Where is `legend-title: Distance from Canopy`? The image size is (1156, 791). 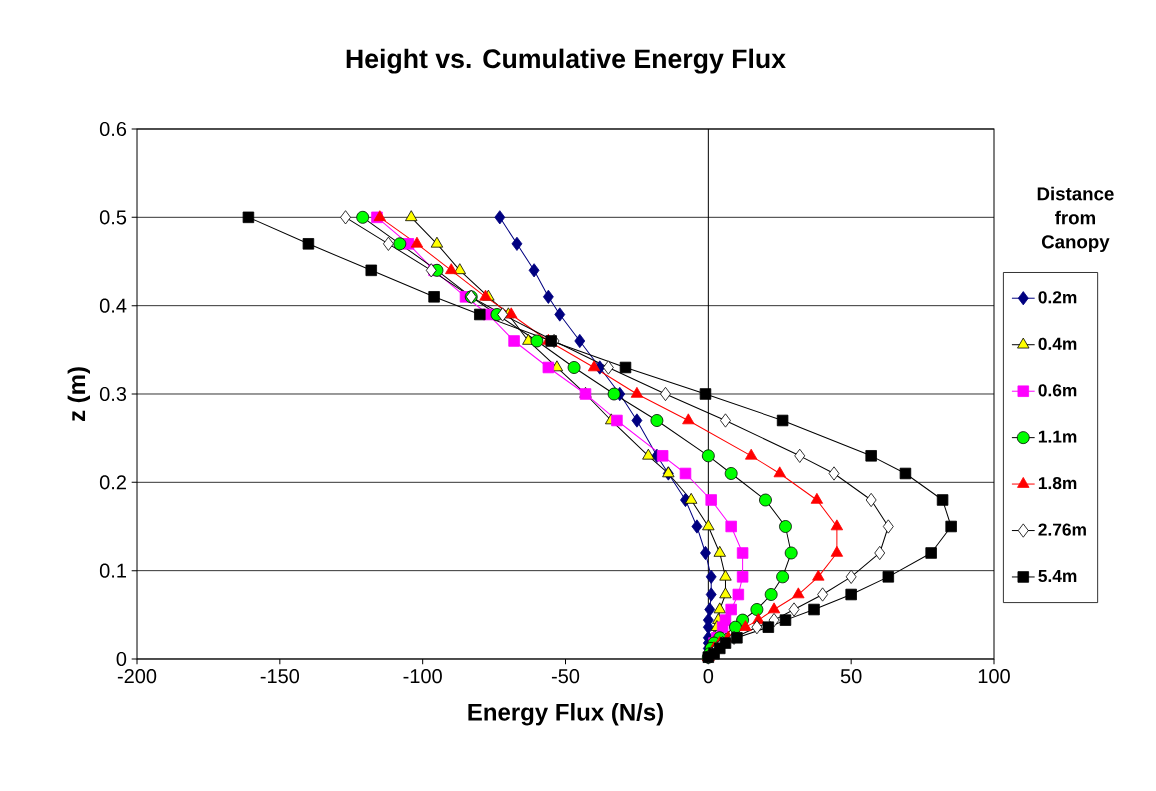 legend-title: Distance from Canopy is located at coordinates (1075, 219).